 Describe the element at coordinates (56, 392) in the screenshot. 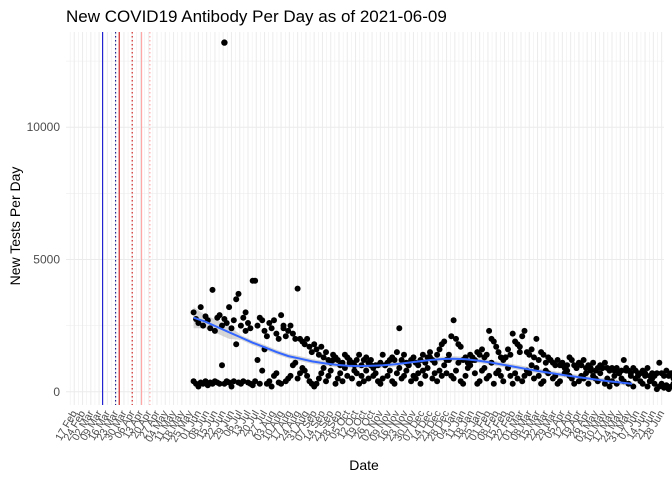

I see `y-tick-label: 0` at that location.